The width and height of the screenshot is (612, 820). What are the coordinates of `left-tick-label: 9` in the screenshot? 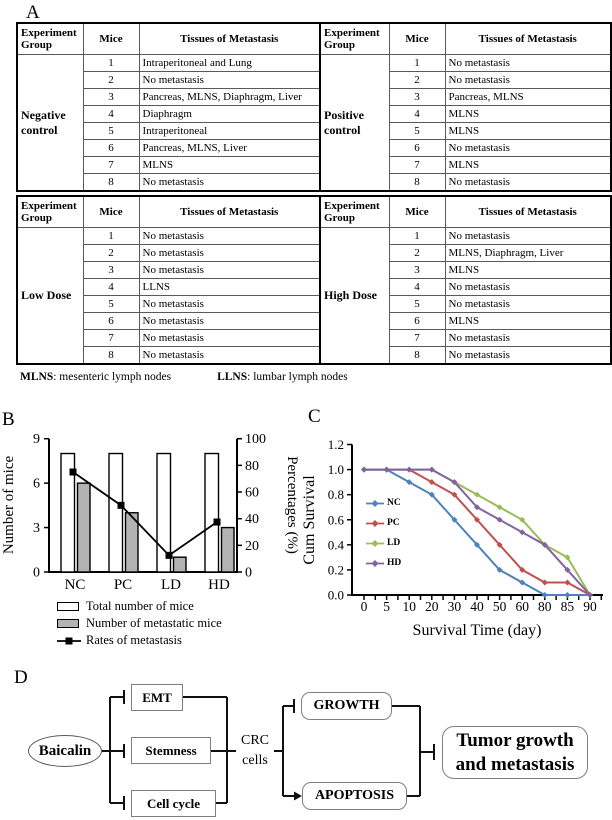 It's located at (36, 439).